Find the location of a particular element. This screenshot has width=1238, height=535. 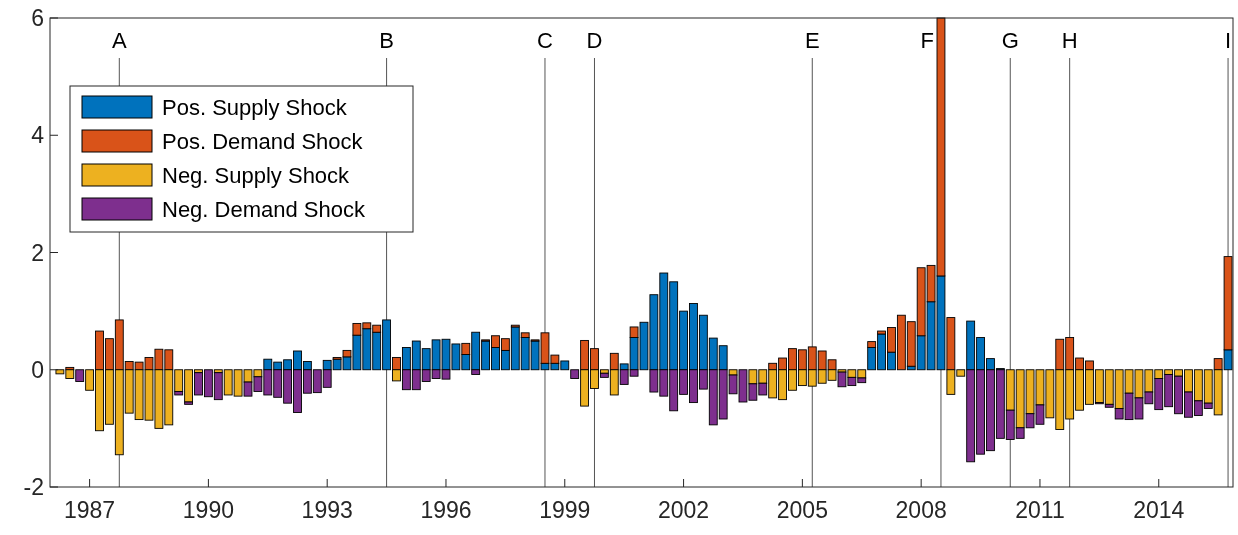

legend-label: Neg. Supply Shock is located at coordinates (256, 175).